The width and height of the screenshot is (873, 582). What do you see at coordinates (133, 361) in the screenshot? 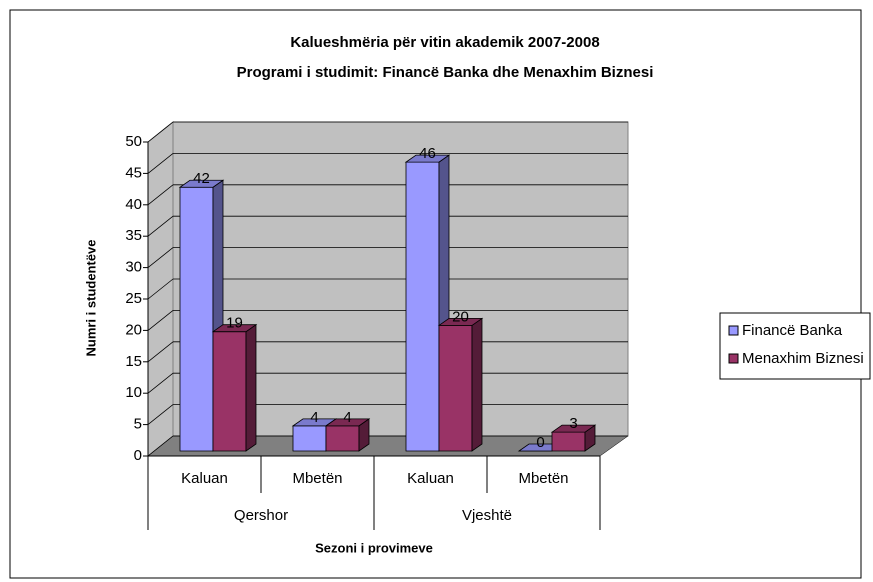
I see `y-tick-label: 15` at bounding box center [133, 361].